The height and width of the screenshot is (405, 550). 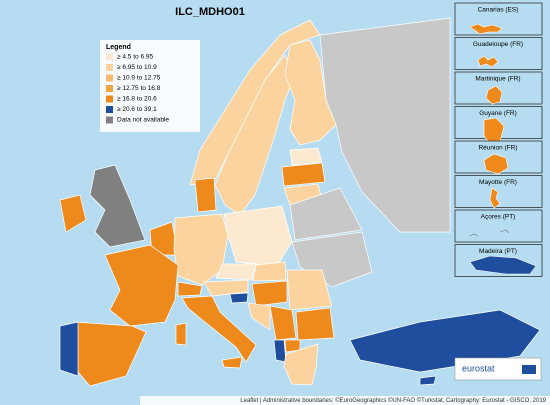 What do you see at coordinates (309, 290) in the screenshot?
I see `romania` at bounding box center [309, 290].